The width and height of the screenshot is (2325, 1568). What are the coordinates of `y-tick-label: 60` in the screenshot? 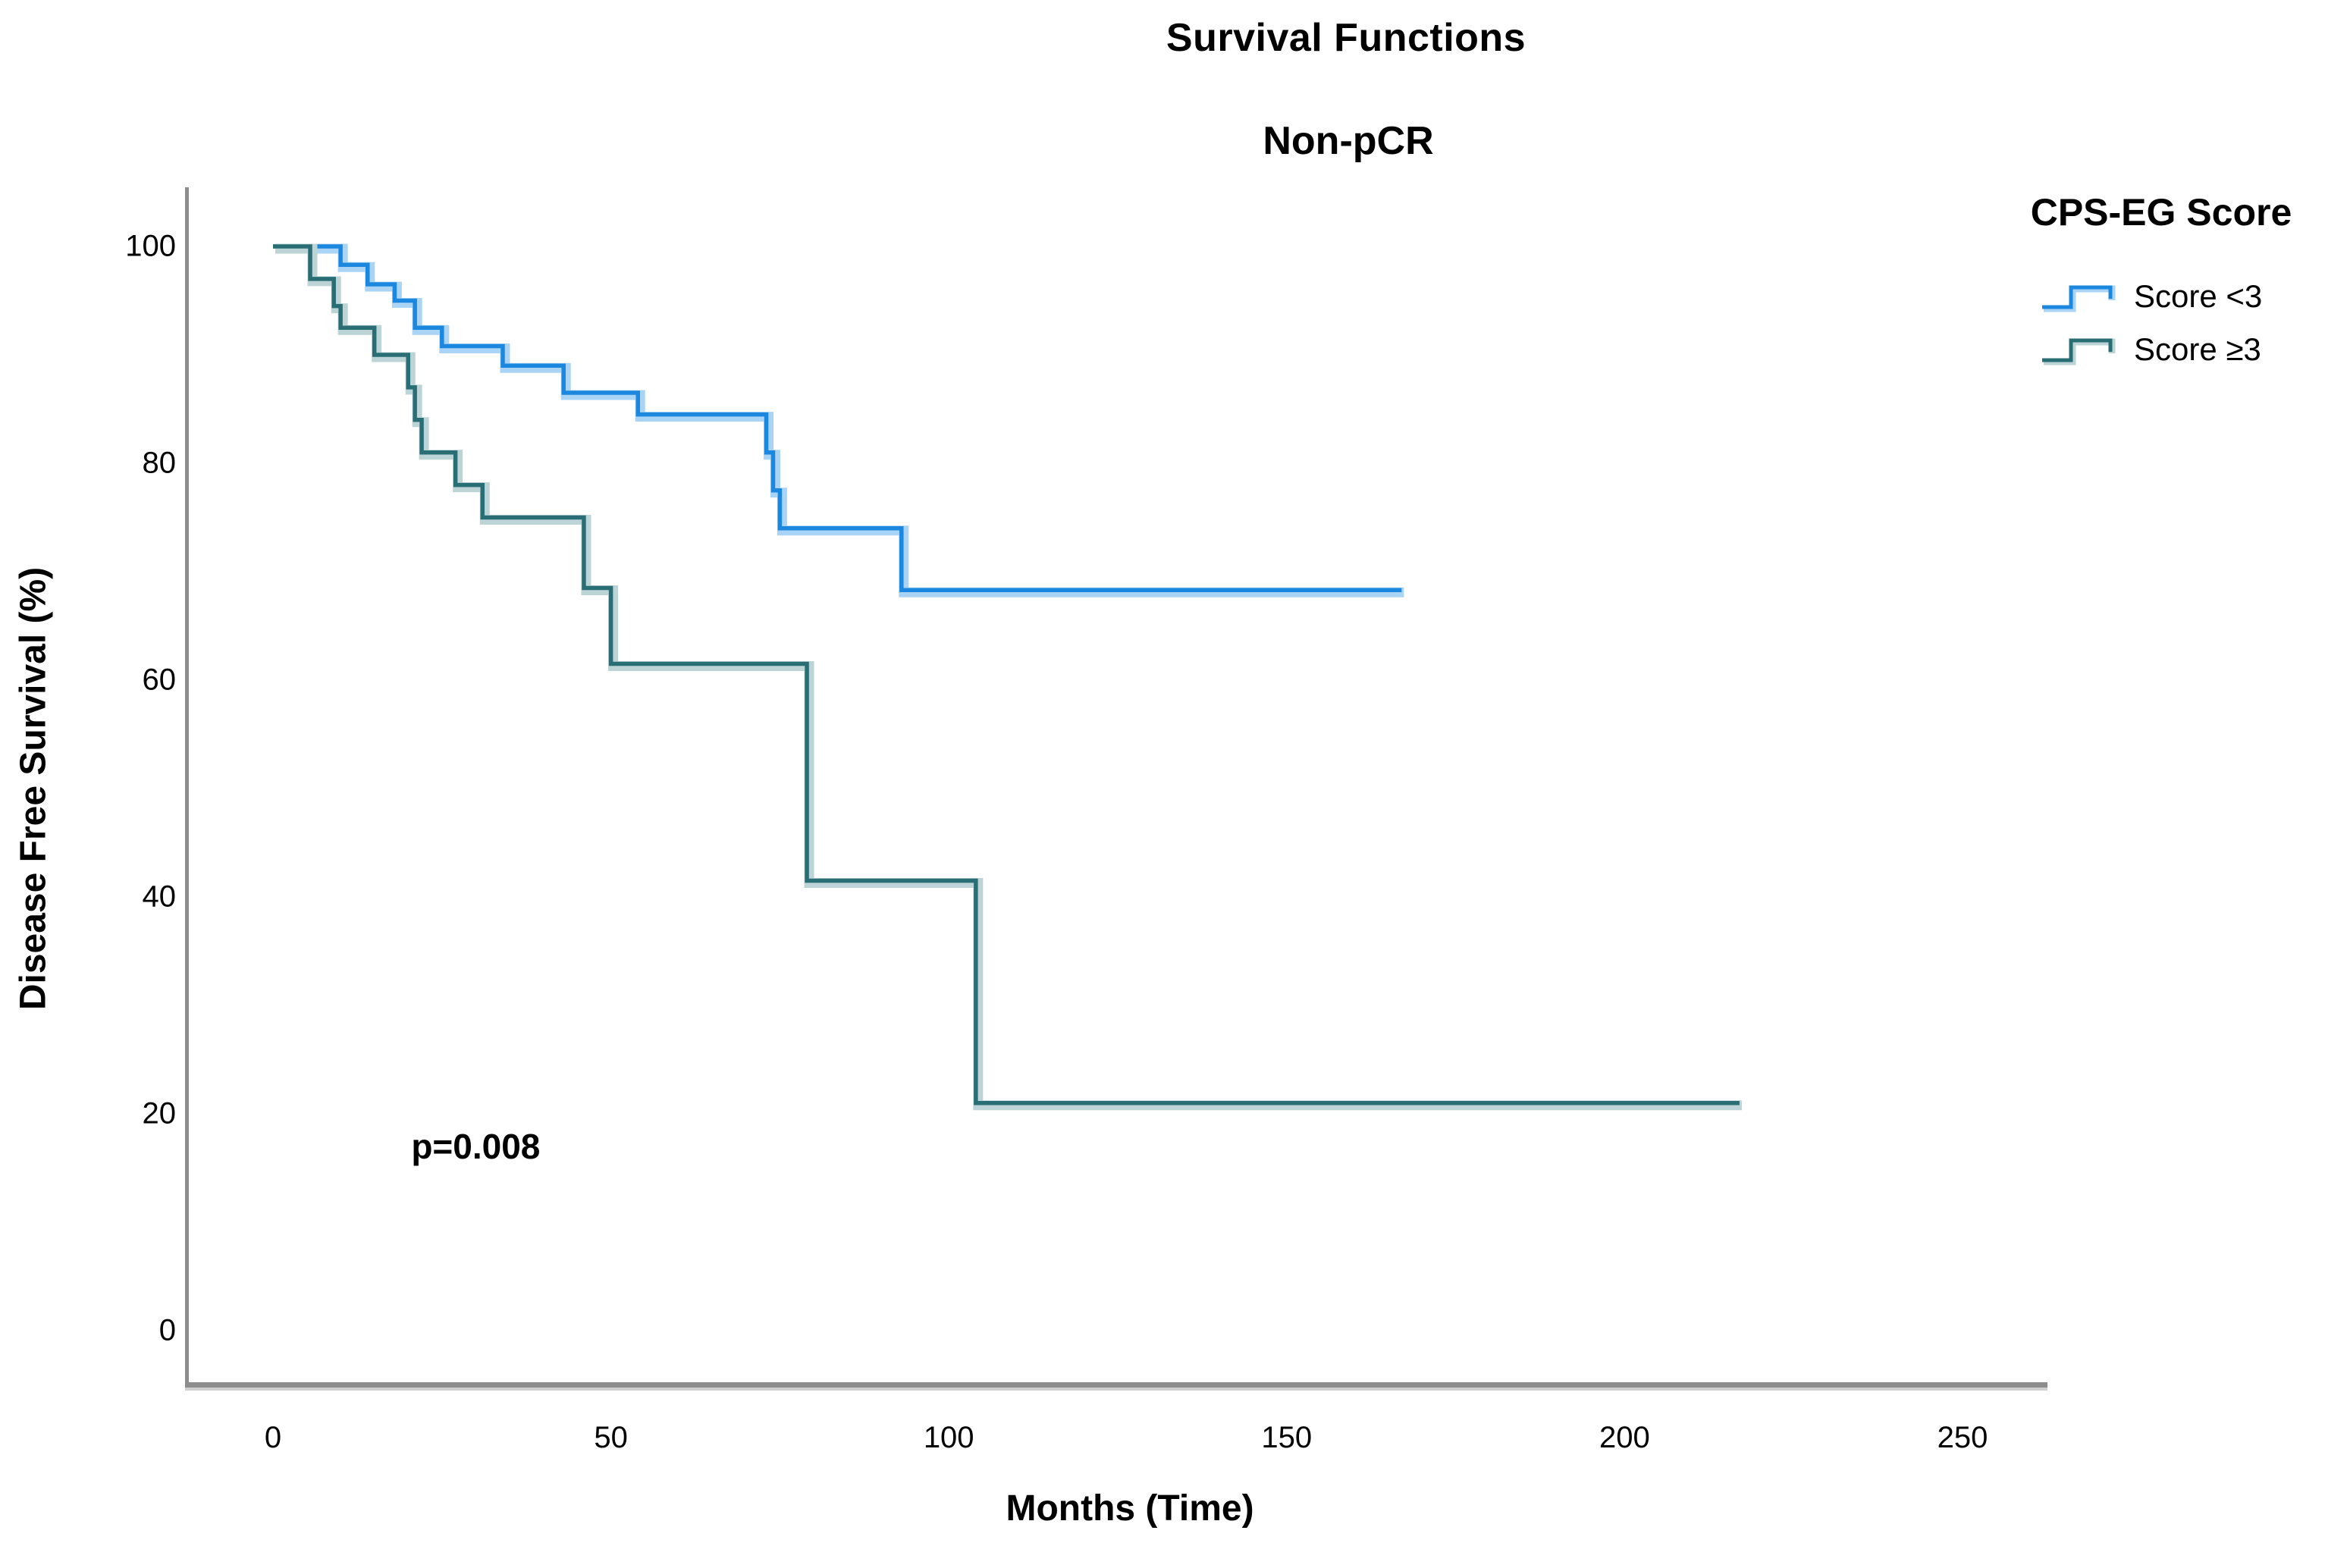 It's located at (159, 680).